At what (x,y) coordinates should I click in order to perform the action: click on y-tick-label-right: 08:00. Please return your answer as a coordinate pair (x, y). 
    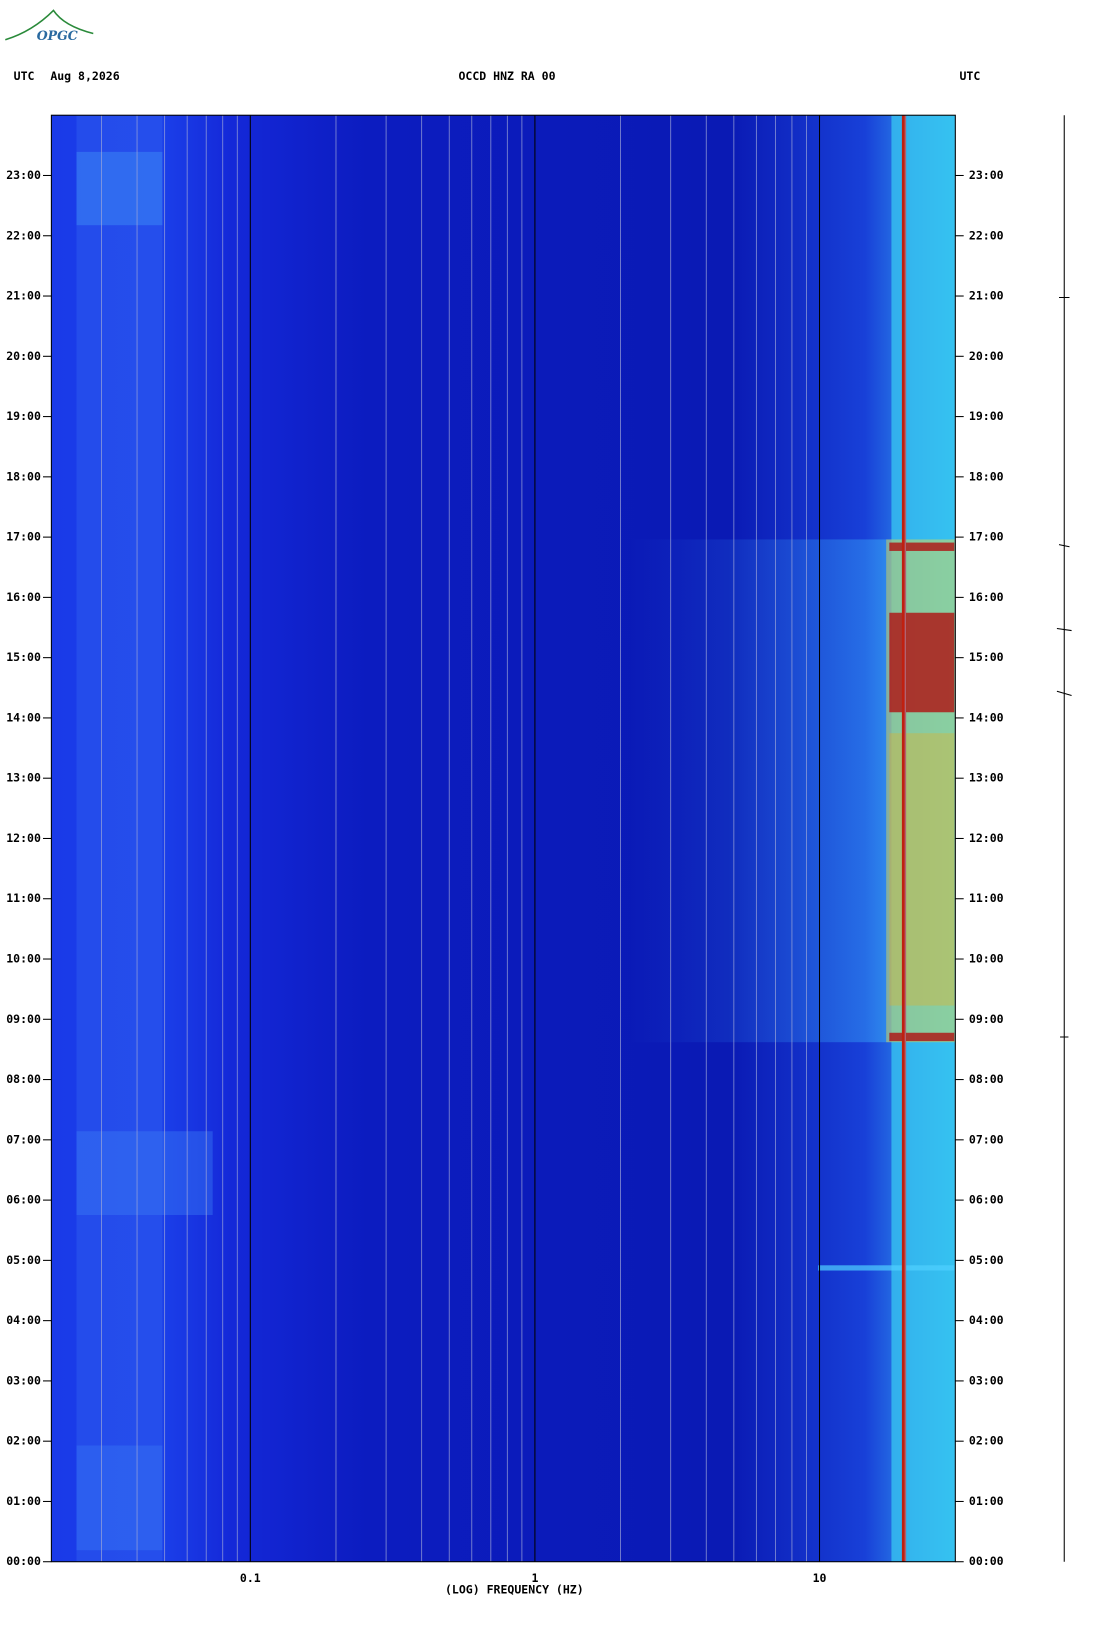
    Looking at the image, I should click on (986, 1079).